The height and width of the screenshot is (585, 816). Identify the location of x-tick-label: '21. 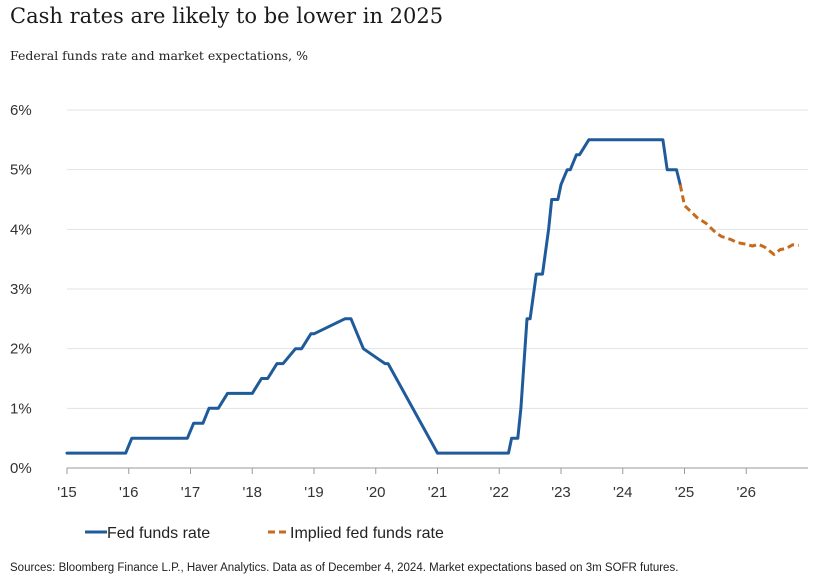
(438, 492).